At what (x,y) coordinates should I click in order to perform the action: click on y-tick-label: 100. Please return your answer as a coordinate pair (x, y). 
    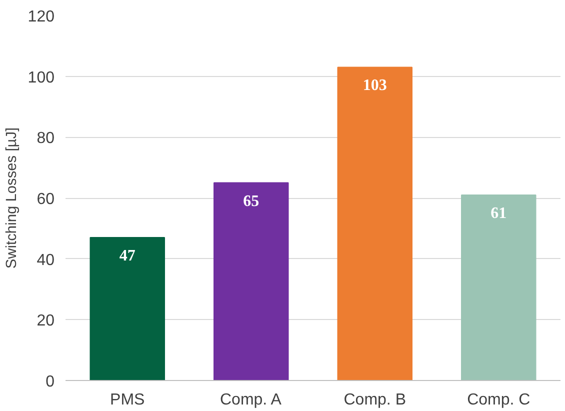
    Looking at the image, I should click on (41, 77).